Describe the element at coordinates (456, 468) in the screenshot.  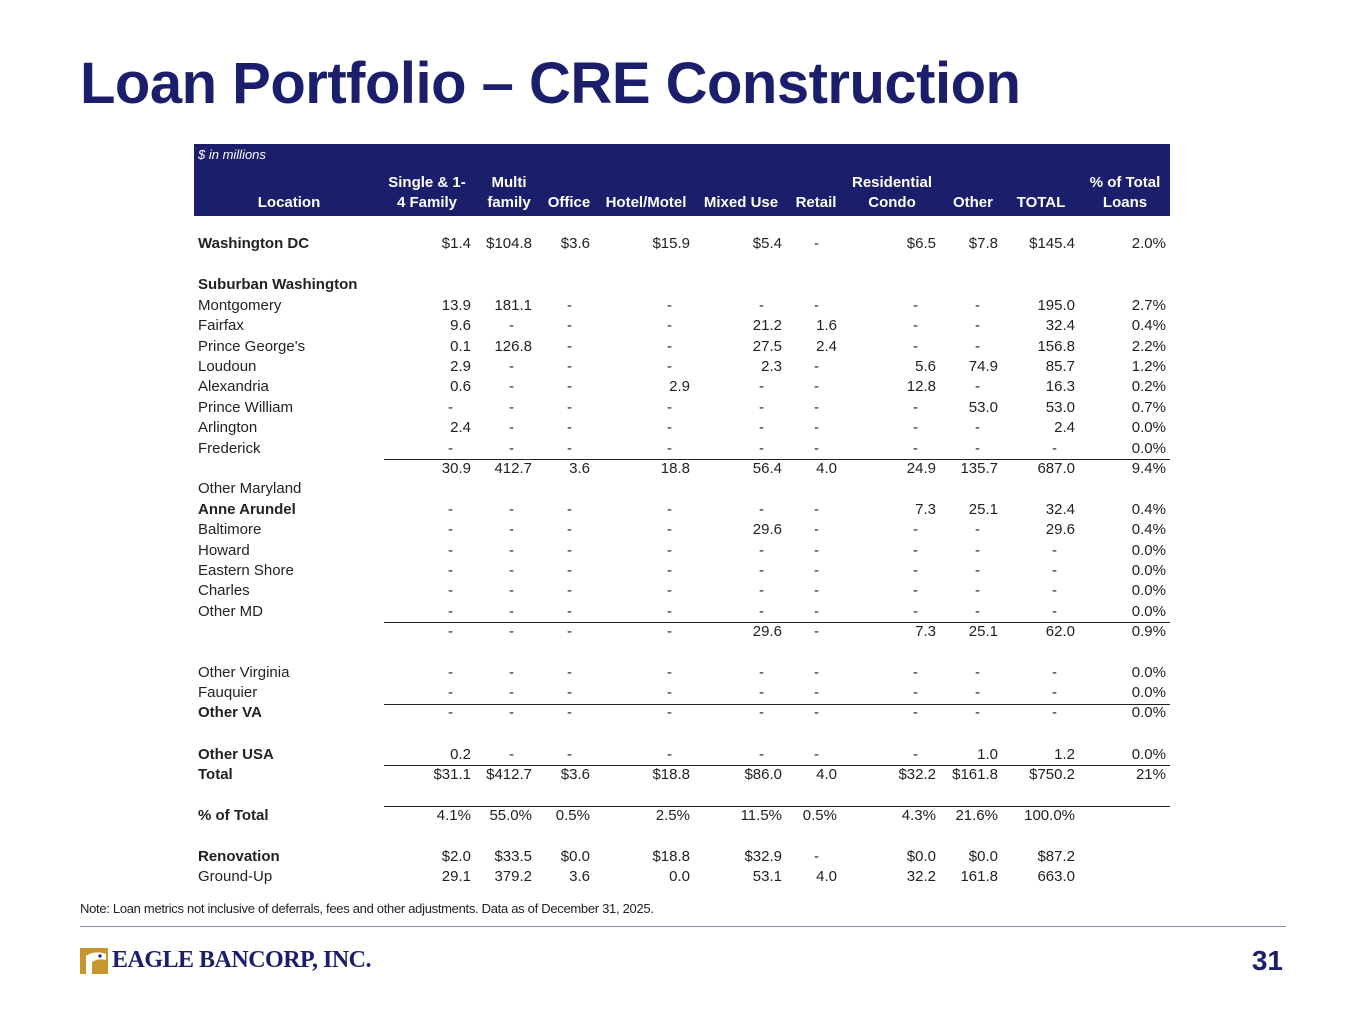
I see `table-cell: 30.9` at that location.